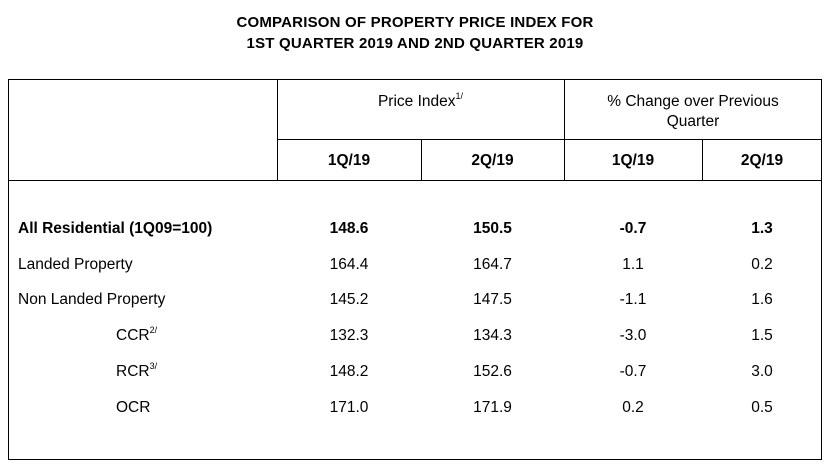 This screenshot has width=830, height=468. What do you see at coordinates (349, 335) in the screenshot?
I see `price-1q19-value: 132.3` at bounding box center [349, 335].